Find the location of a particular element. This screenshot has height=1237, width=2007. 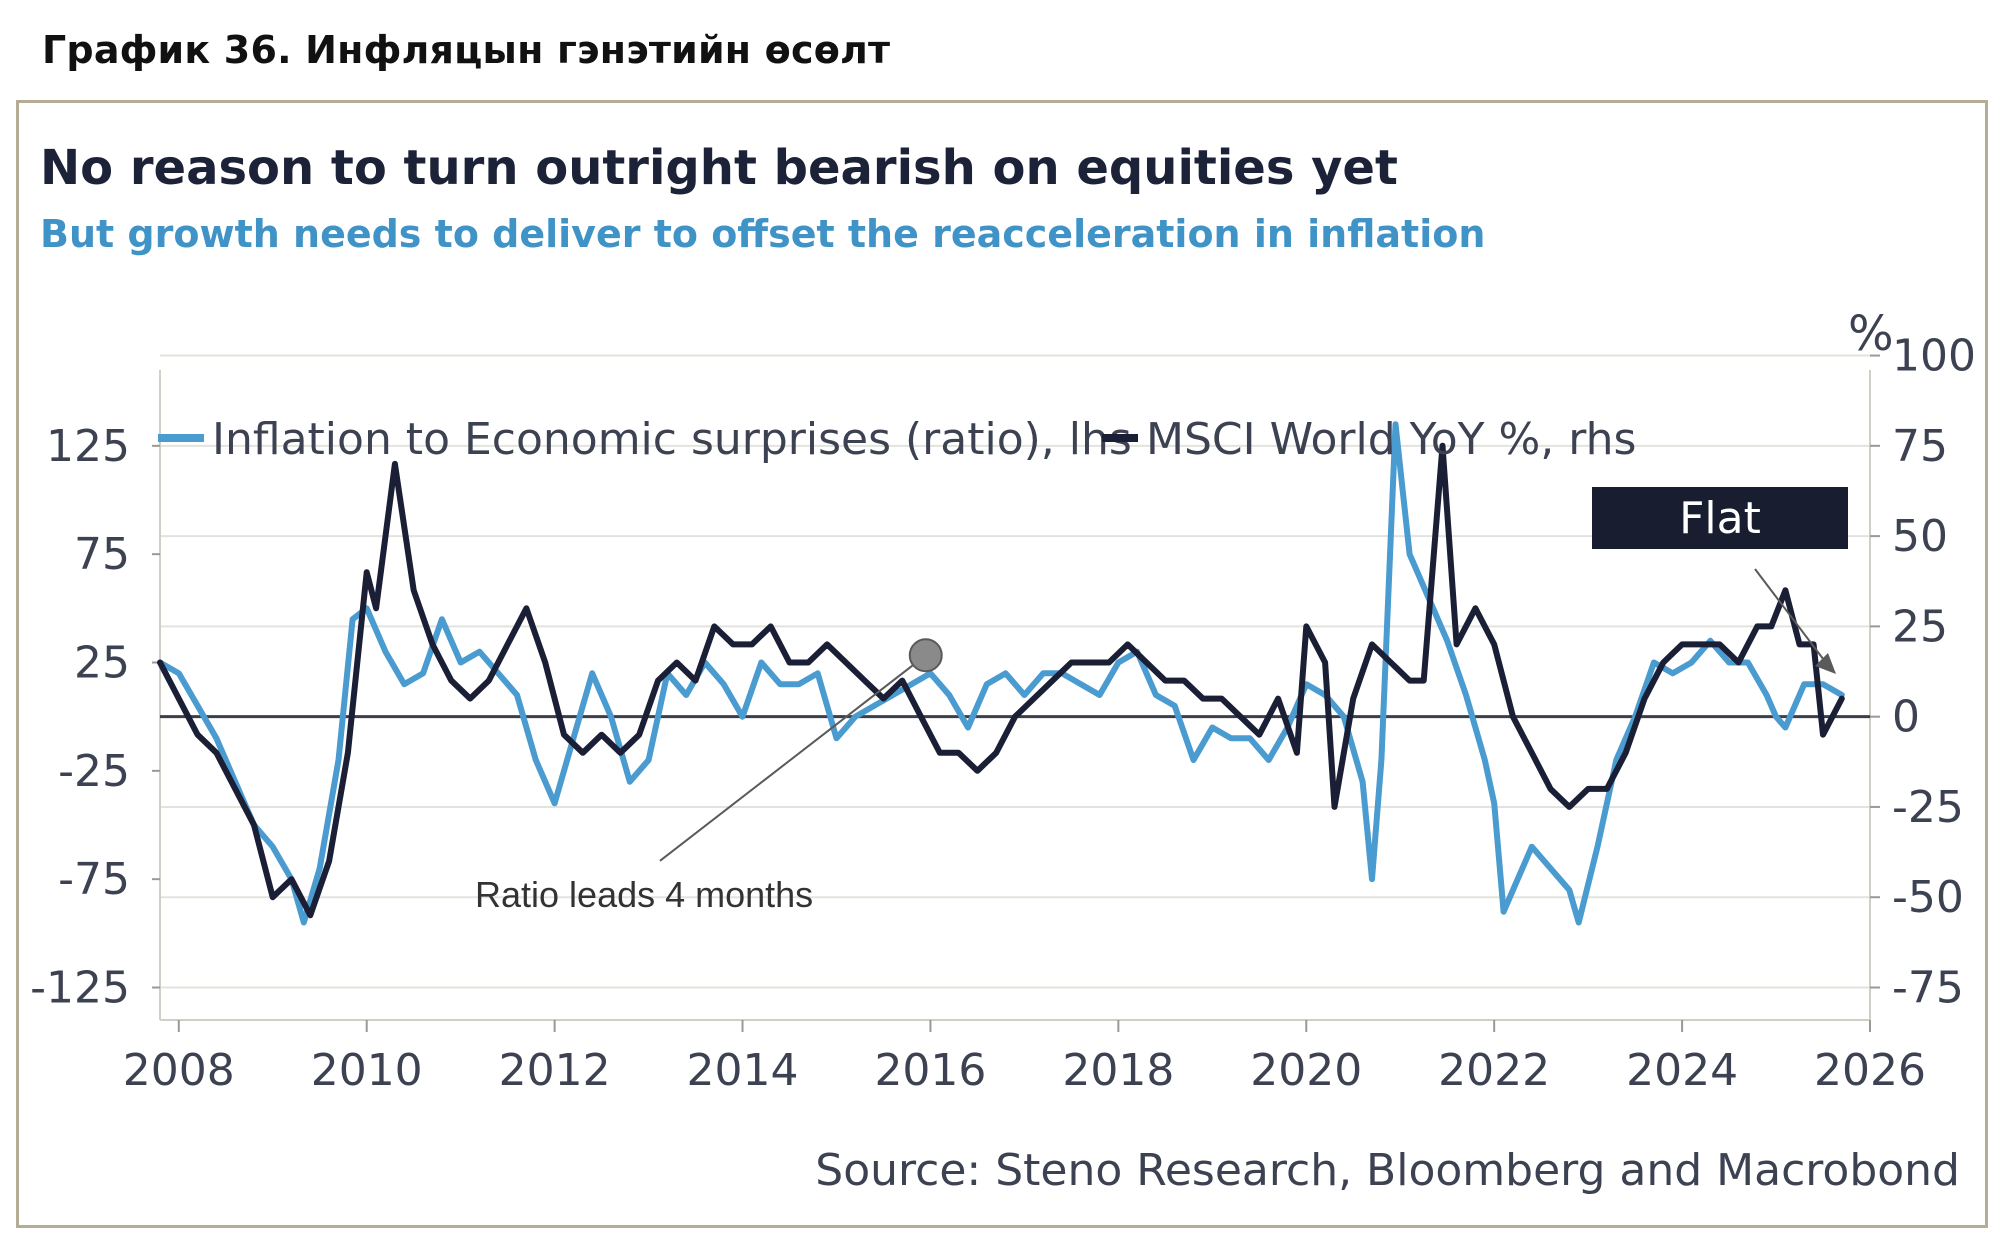

right-tick-label: -50 is located at coordinates (1928, 897).